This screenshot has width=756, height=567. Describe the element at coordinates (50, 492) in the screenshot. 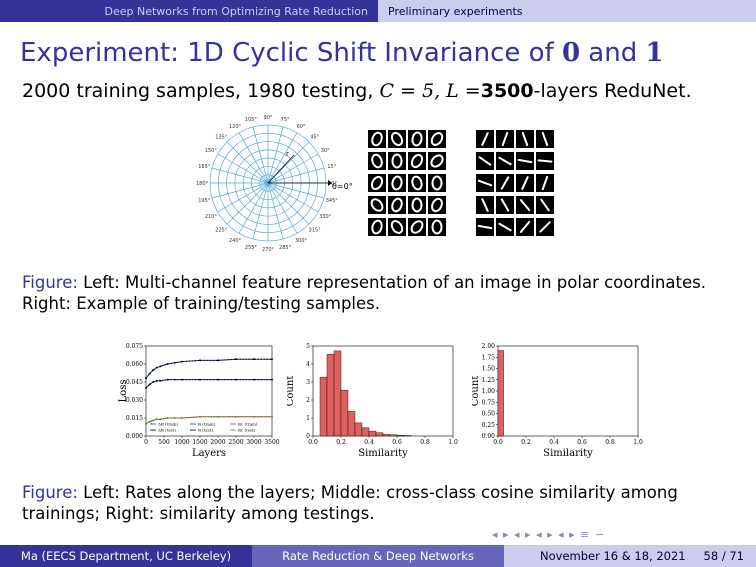

I see `caption2-label: Figure:` at that location.